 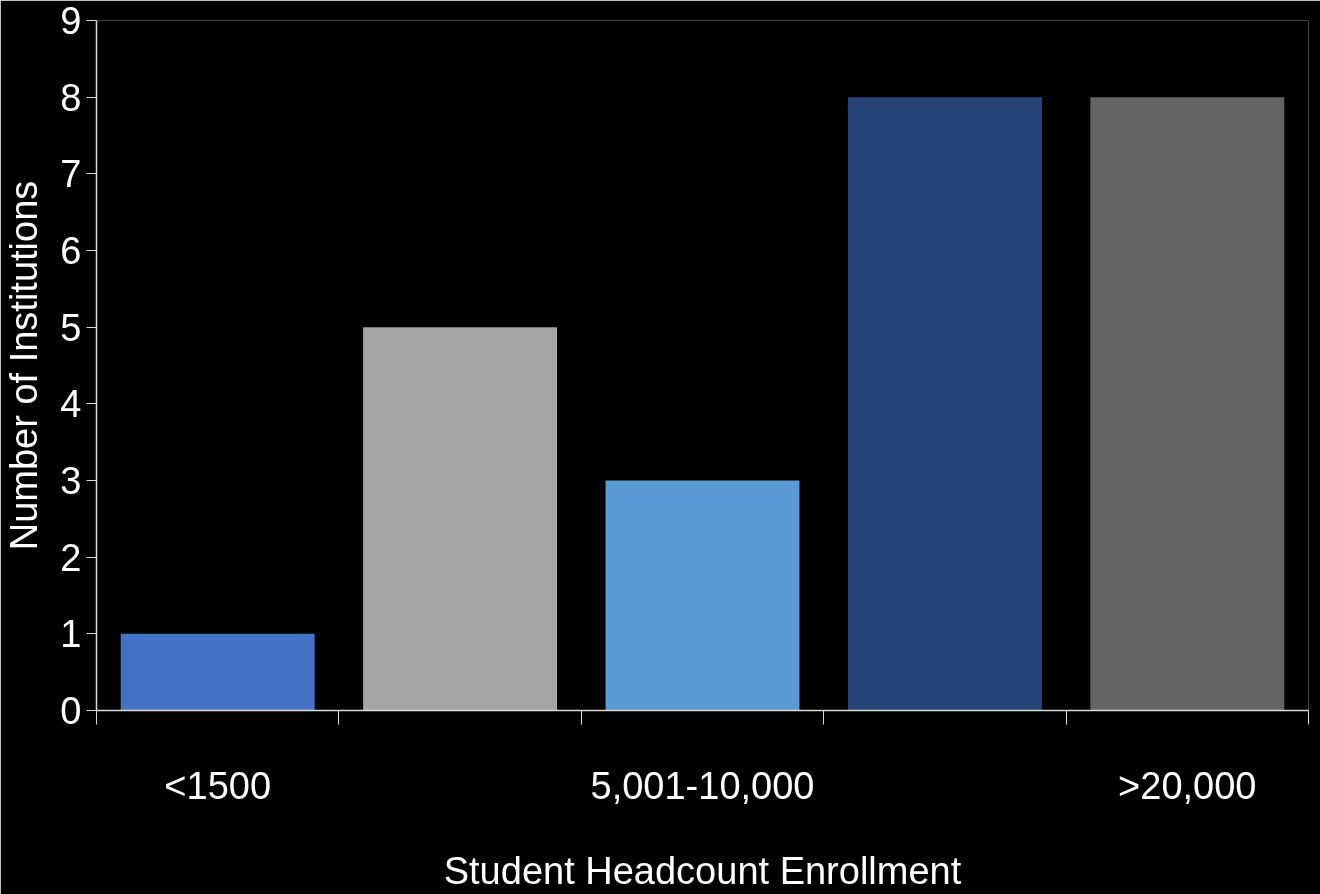 I want to click on x-tick-label: 5,001-10,000, so click(x=702, y=785).